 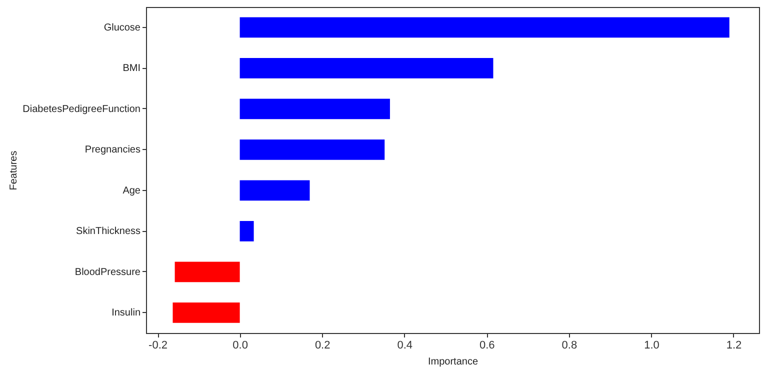 What do you see at coordinates (158, 346) in the screenshot?
I see `x-tick-label: -0.2` at bounding box center [158, 346].